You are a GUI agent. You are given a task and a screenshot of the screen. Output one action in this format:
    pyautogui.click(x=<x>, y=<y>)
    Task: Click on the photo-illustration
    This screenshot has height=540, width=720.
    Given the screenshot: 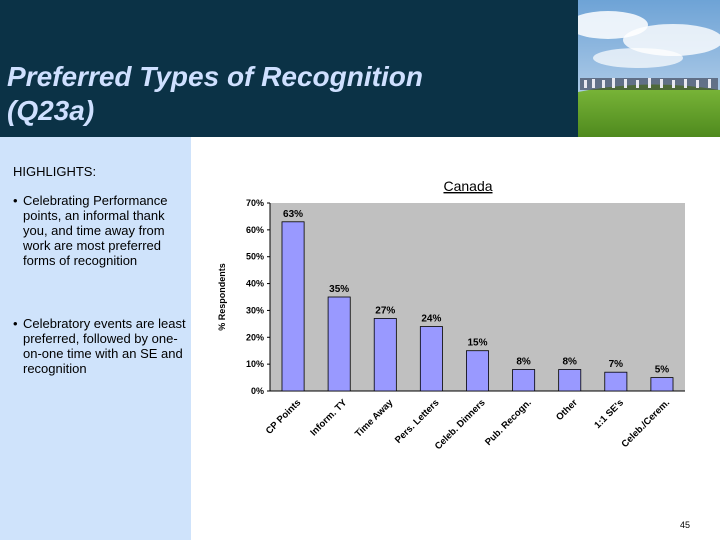 What is the action you would take?
    pyautogui.click(x=649, y=68)
    